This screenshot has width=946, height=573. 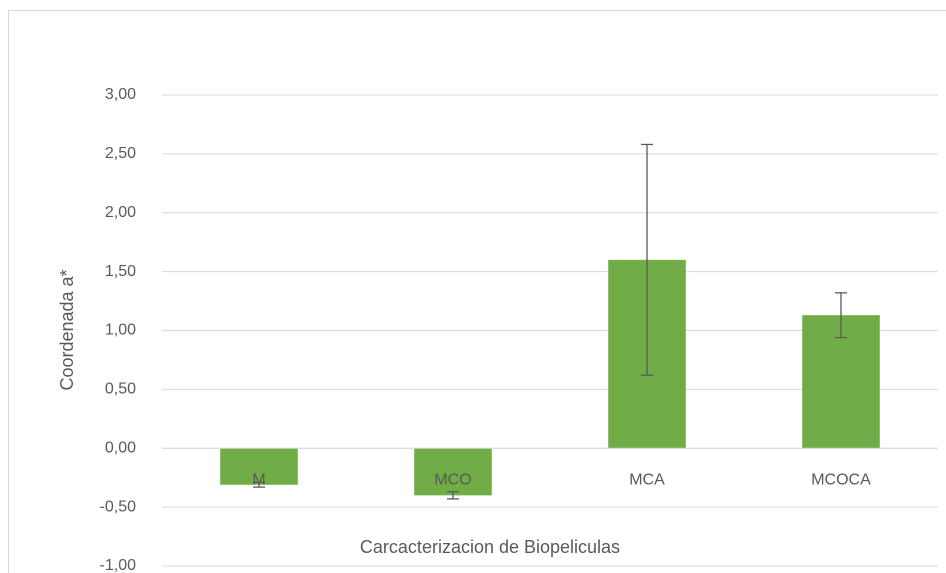 I want to click on x-tick-label: MCOCA, so click(x=841, y=479).